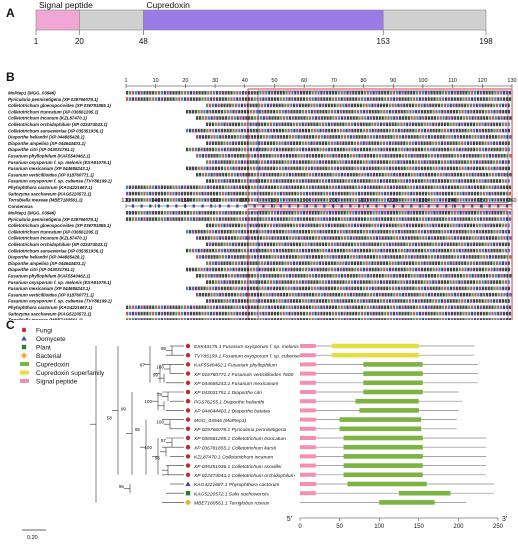 Image resolution: width=518 pixels, height=550 pixels. Describe the element at coordinates (363, 81) in the screenshot. I see `ruler-label: 80` at that location.